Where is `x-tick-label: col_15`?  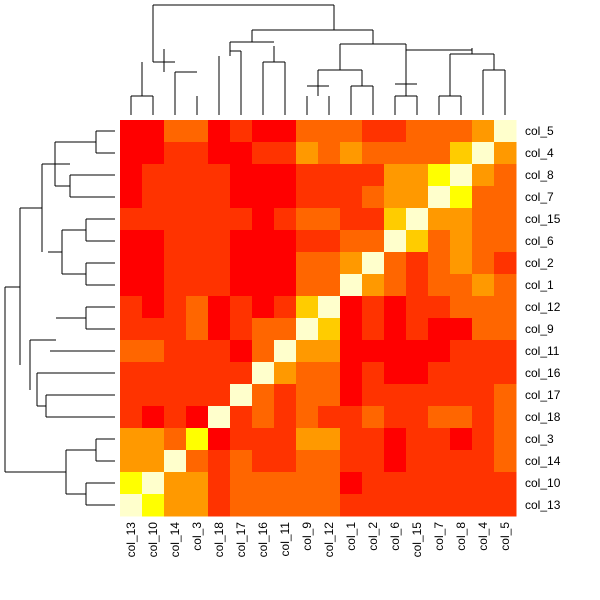
x-tick-label: col_15 is located at coordinates (417, 540).